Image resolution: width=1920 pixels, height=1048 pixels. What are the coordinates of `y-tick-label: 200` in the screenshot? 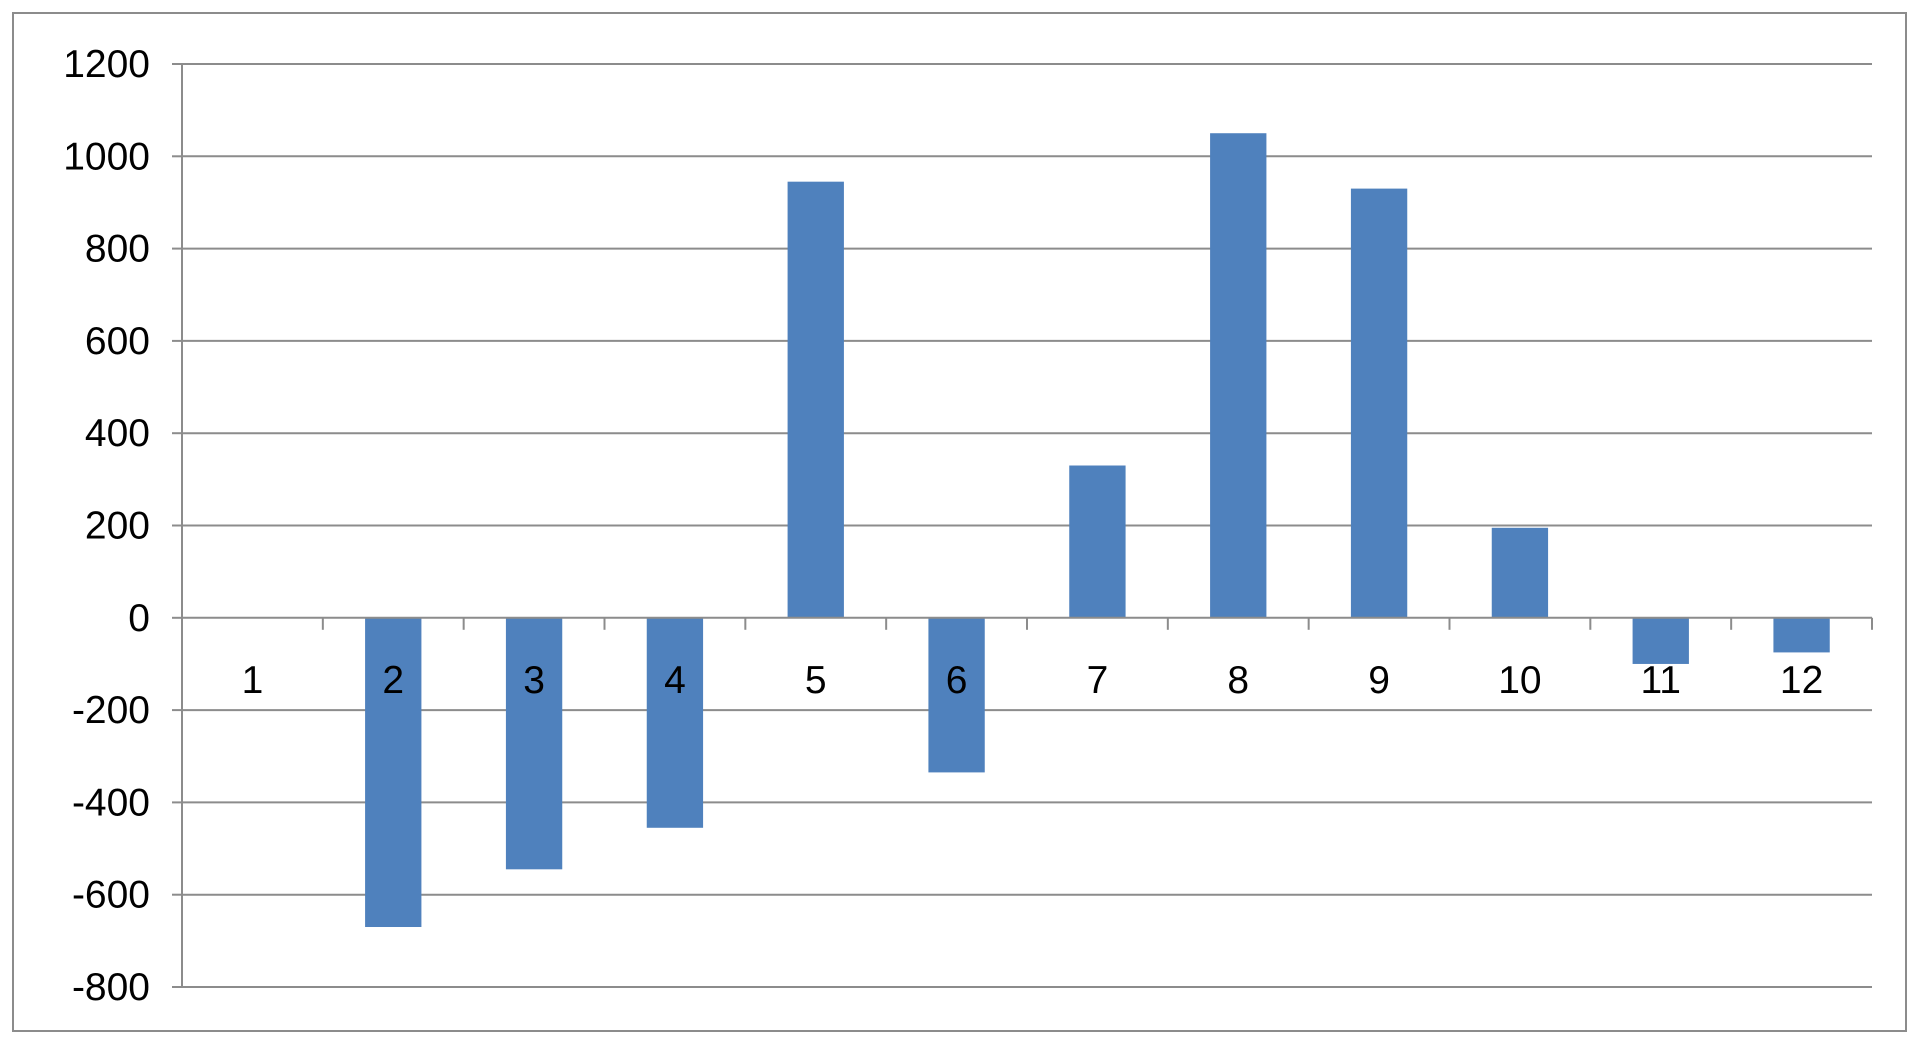 It's located at (117, 526).